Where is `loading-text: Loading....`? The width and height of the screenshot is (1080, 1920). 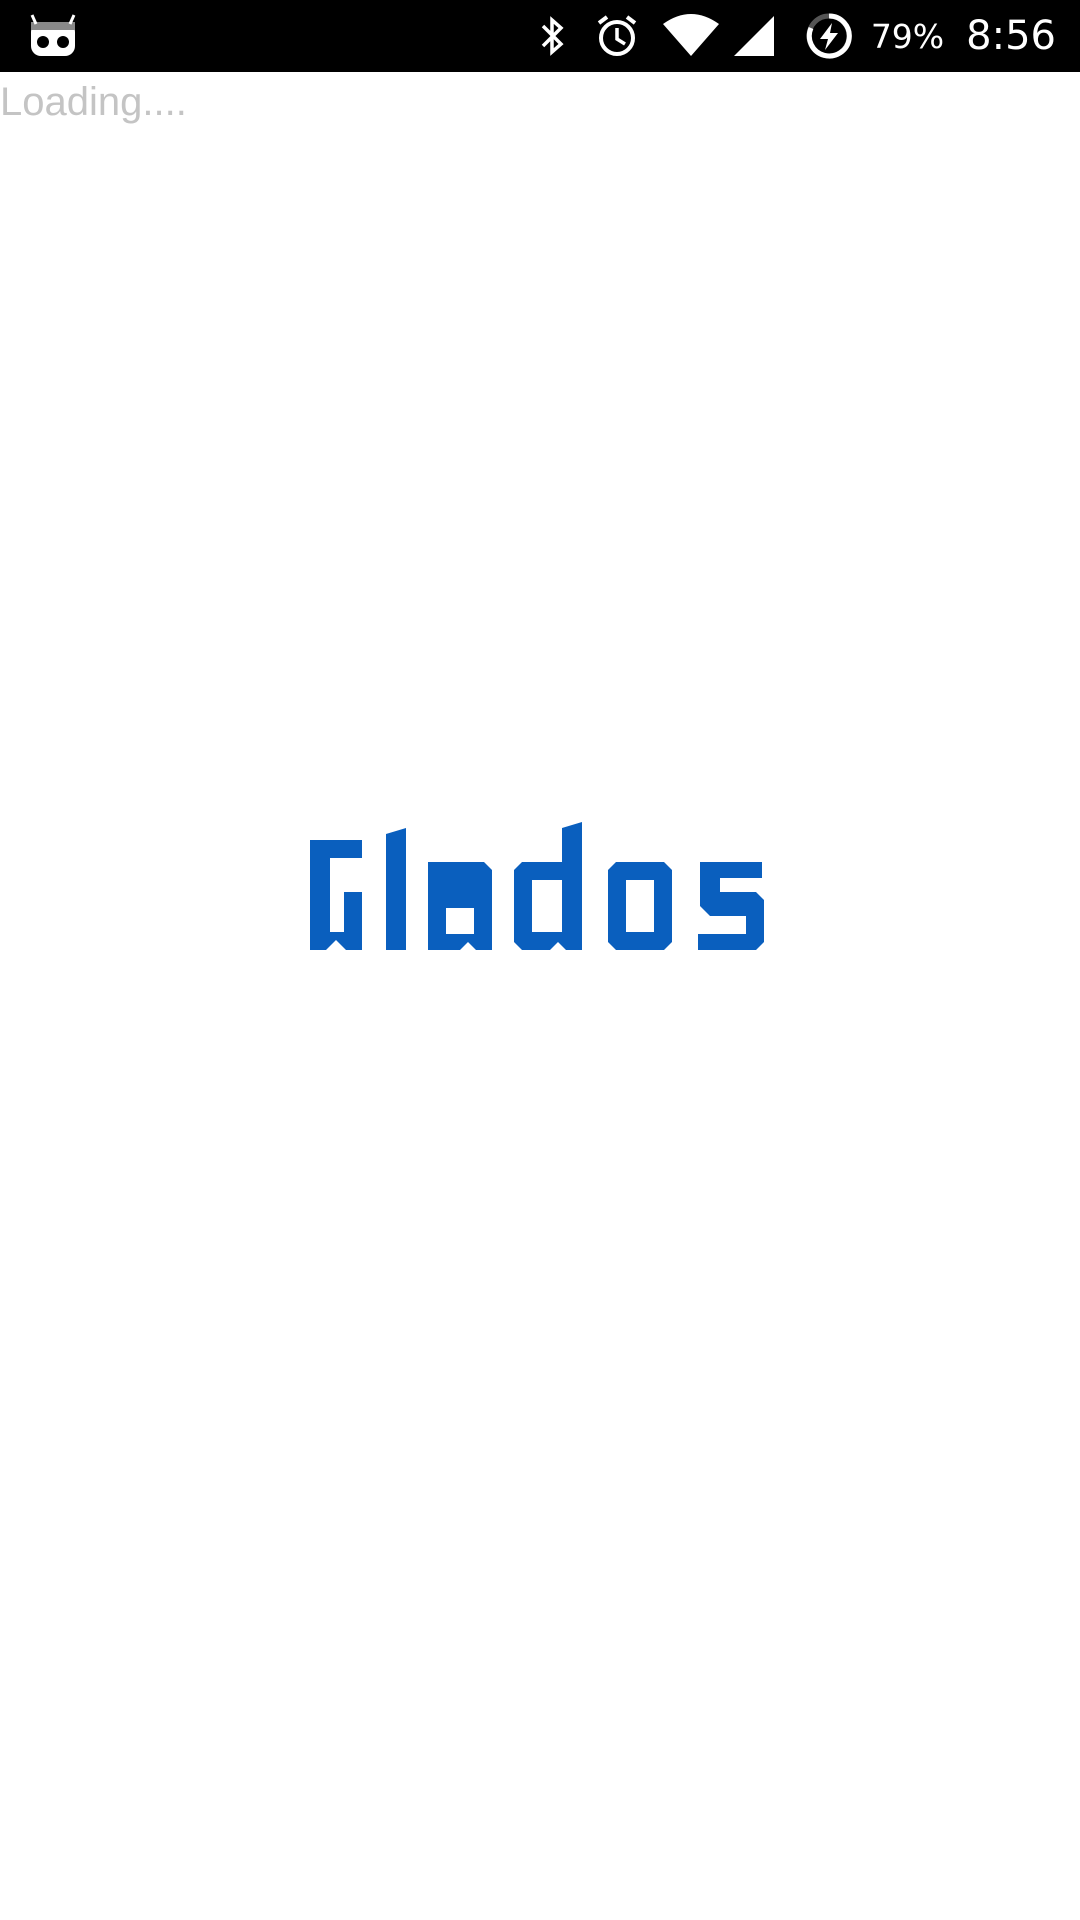 loading-text: Loading.... is located at coordinates (93, 102).